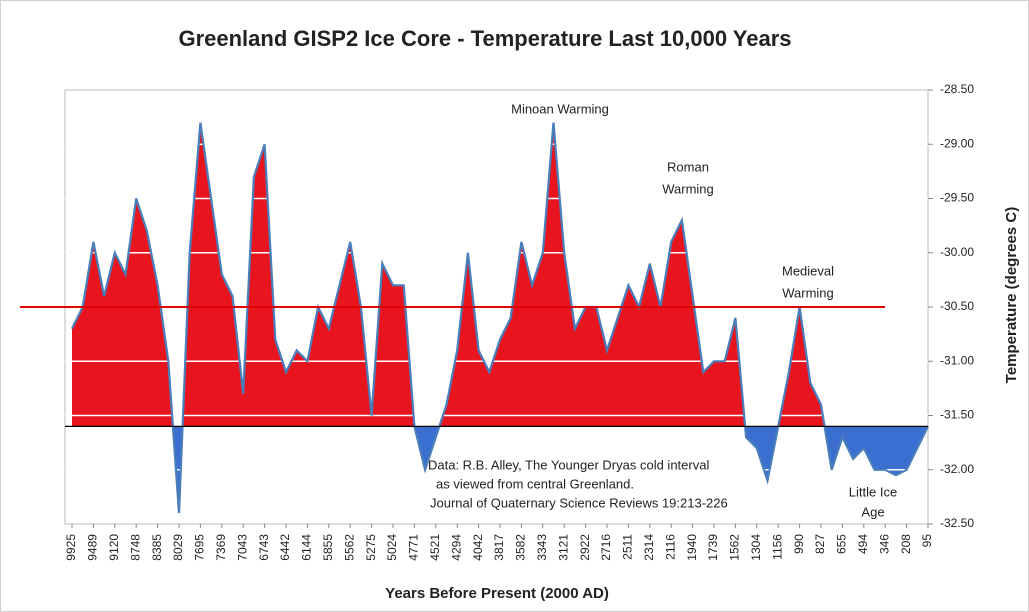  What do you see at coordinates (307, 547) in the screenshot?
I see `x-tick-label: 6144` at bounding box center [307, 547].